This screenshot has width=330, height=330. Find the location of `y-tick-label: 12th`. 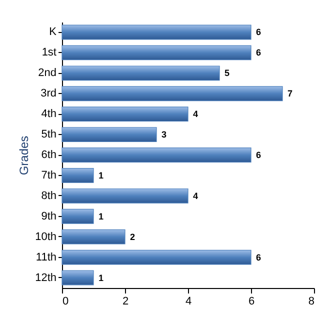

y-tick-label: 12th is located at coordinates (45, 278).